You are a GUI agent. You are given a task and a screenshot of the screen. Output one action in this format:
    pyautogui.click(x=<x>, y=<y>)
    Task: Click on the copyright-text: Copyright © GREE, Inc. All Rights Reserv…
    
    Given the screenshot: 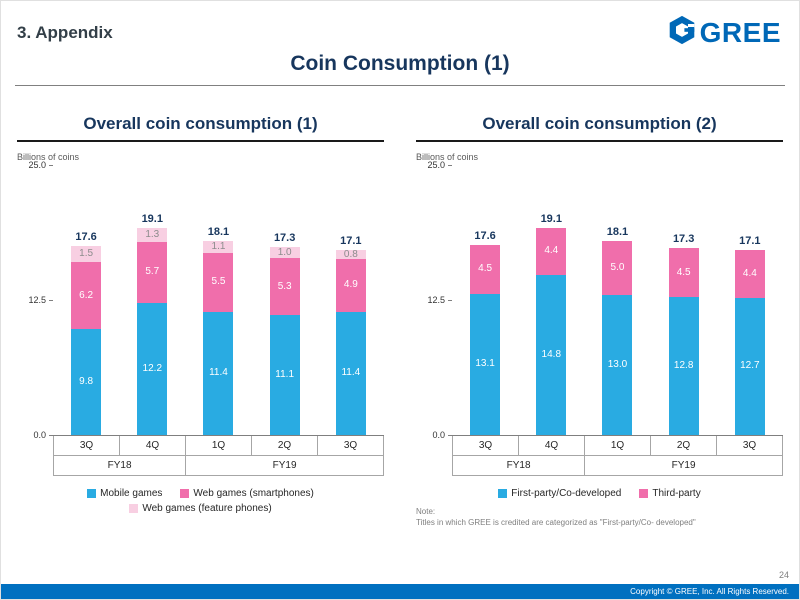 What is the action you would take?
    pyautogui.click(x=709, y=591)
    